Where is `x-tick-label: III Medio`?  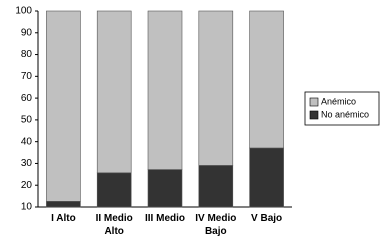 x-tick-label: III Medio is located at coordinates (165, 218).